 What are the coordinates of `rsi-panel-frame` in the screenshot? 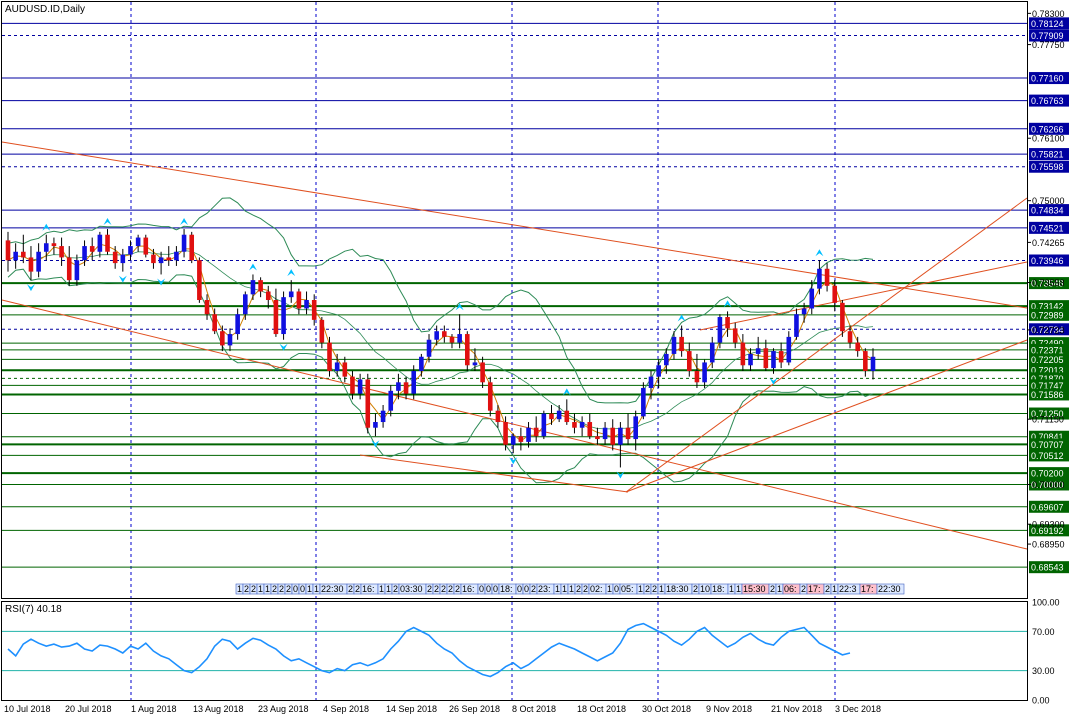 It's located at (514, 651).